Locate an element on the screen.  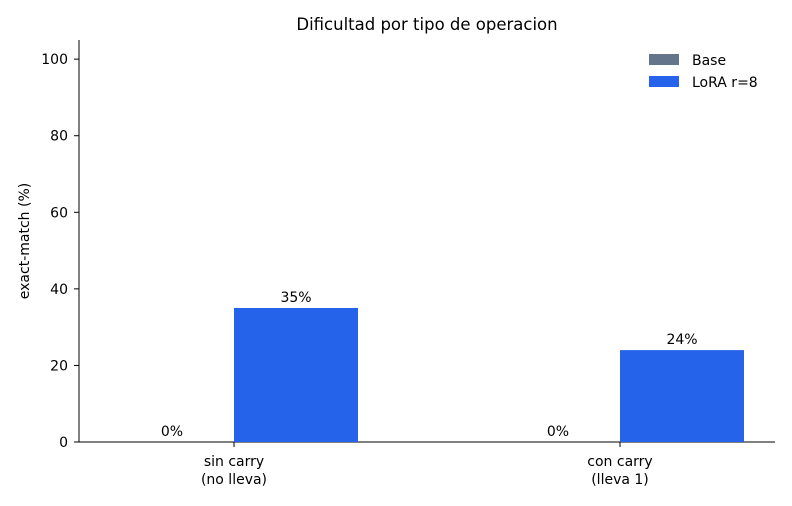
bar-data-label: 35% is located at coordinates (295, 298).